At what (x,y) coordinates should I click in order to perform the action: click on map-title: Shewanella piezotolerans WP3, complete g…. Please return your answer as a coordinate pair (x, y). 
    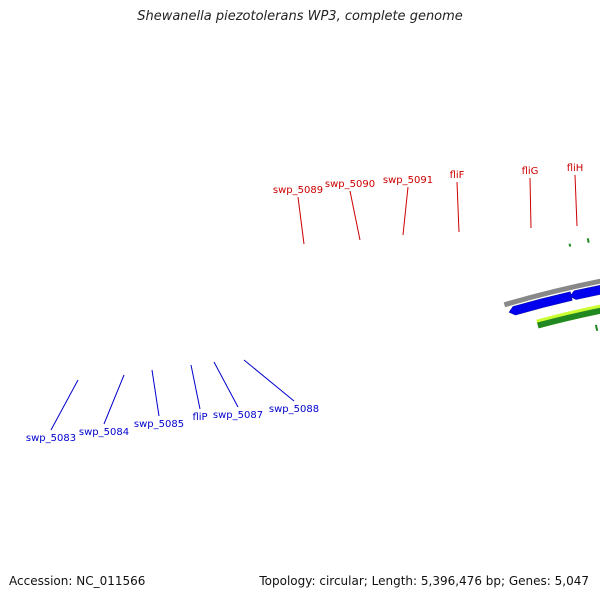
    Looking at the image, I should click on (300, 16).